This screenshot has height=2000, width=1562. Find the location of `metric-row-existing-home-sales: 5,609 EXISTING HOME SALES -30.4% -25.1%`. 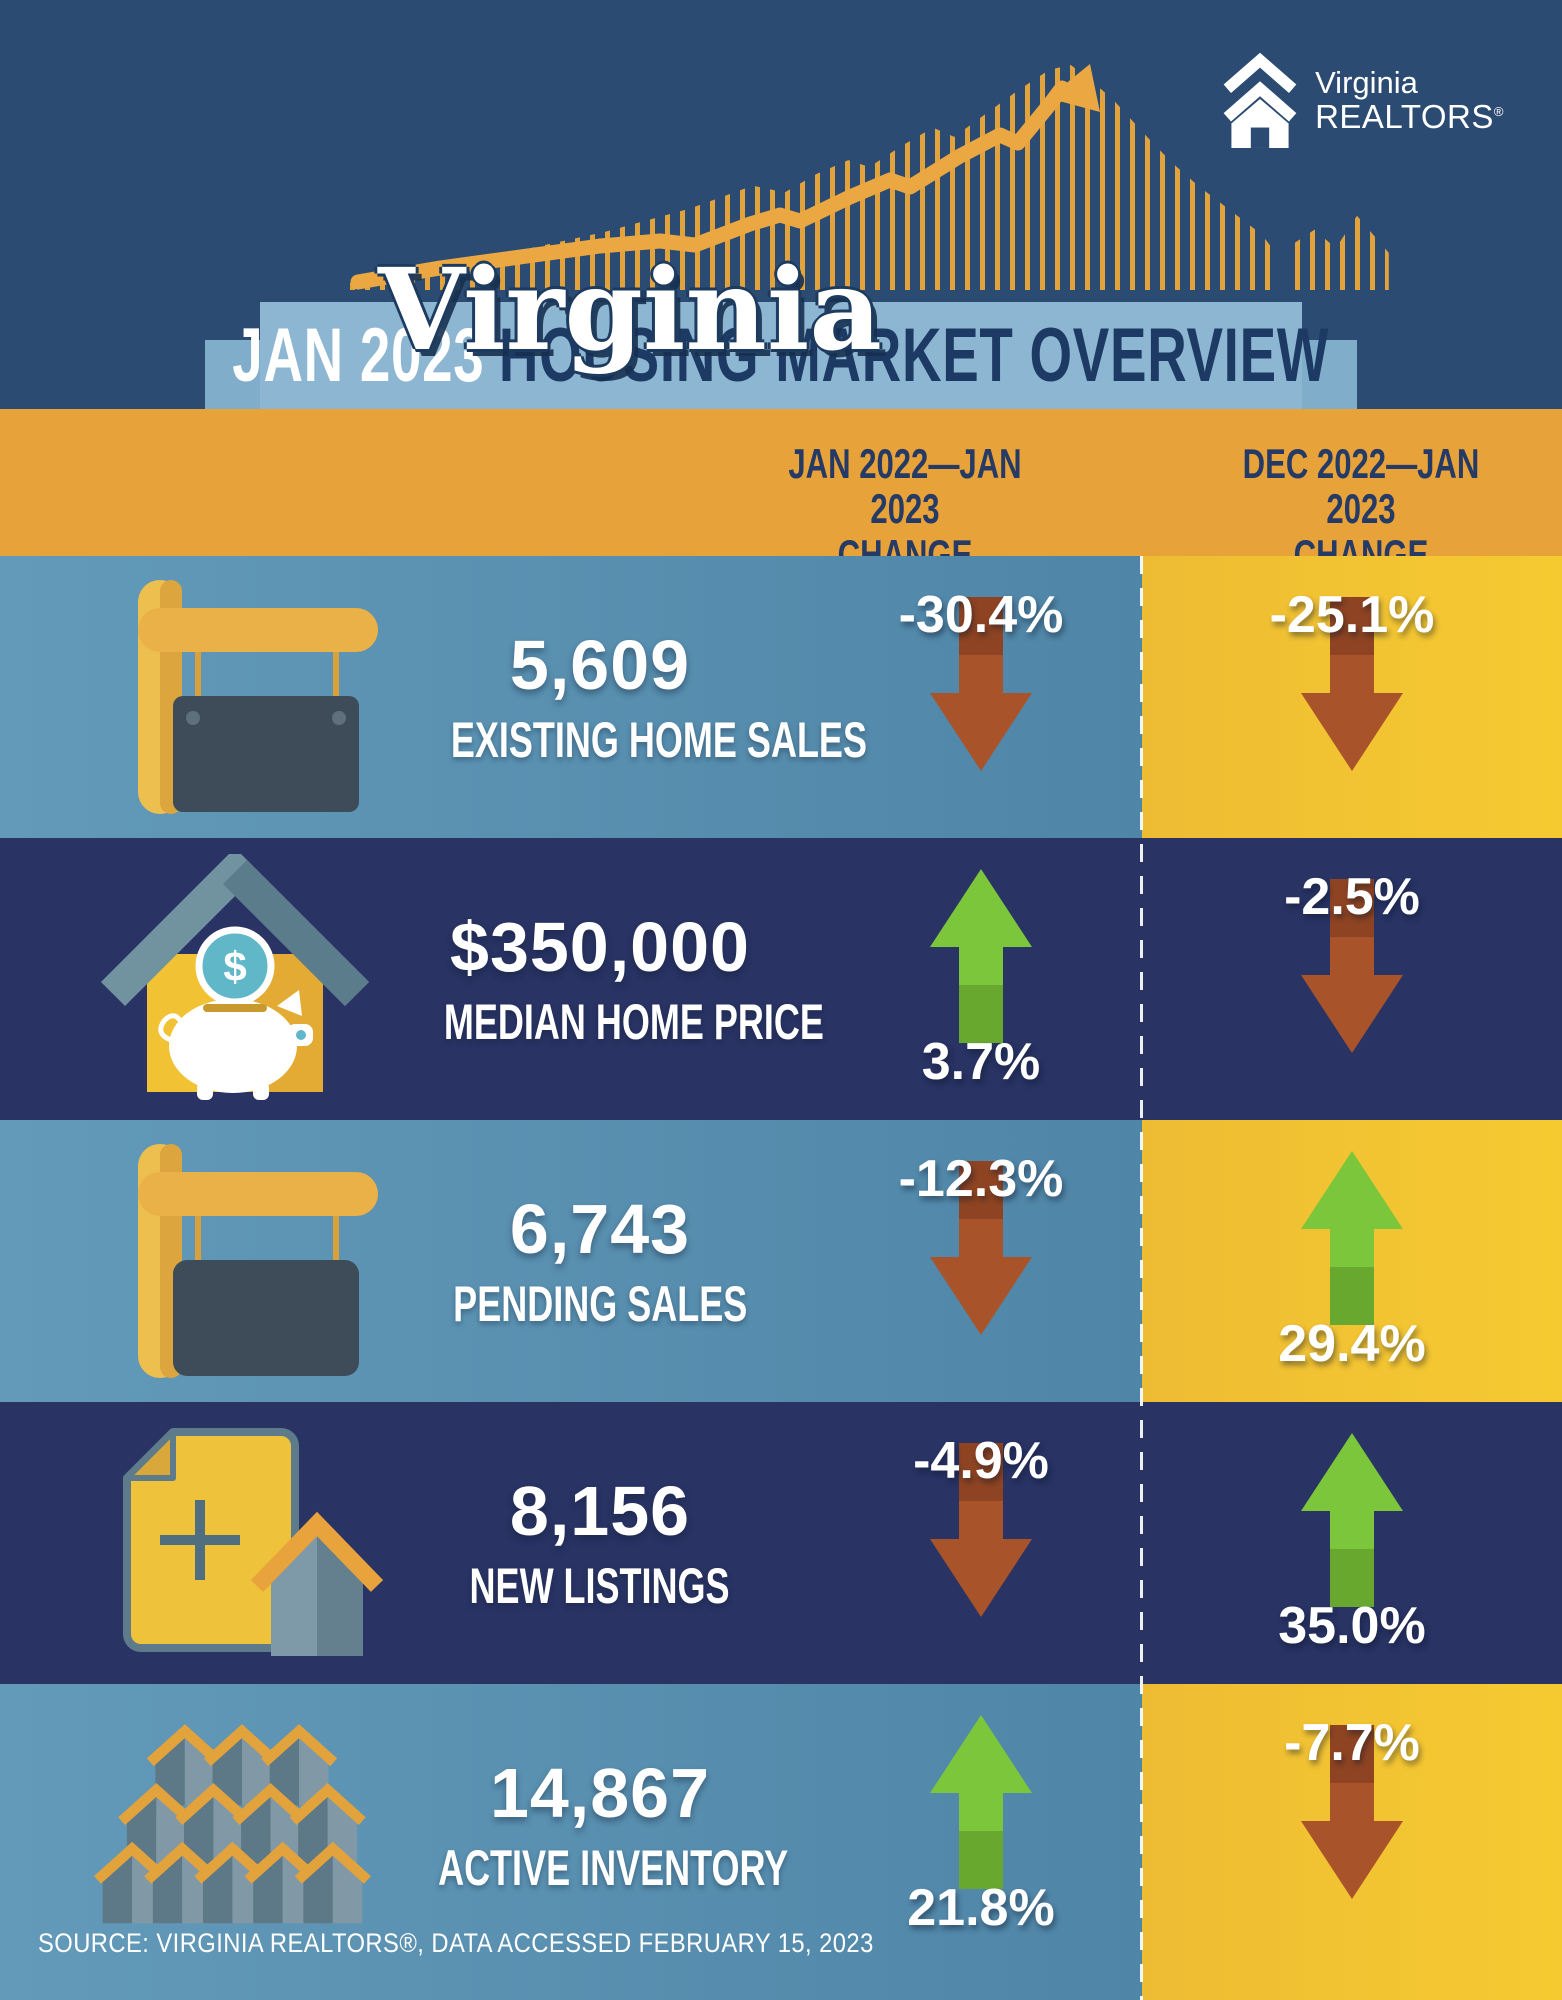

metric-row-existing-home-sales: 5,609 EXISTING HOME SALES -30.4% -25.1% is located at coordinates (781, 697).